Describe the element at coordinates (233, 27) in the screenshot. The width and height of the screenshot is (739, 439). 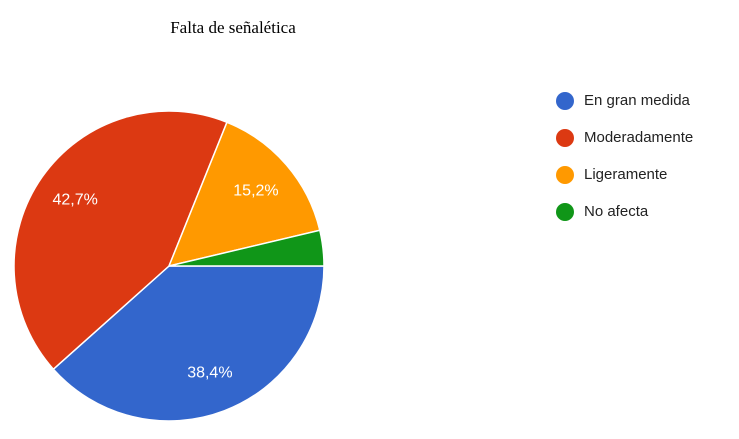
I see `chart-title: Falta de señalética` at that location.